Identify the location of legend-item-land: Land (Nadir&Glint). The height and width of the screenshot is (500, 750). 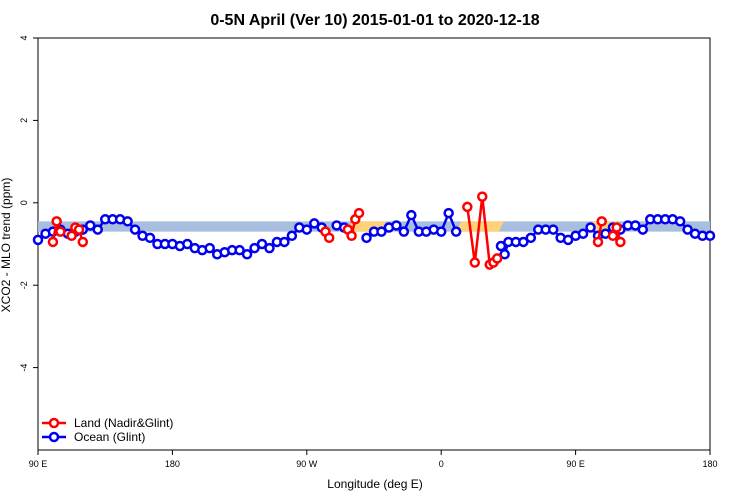
(107, 423).